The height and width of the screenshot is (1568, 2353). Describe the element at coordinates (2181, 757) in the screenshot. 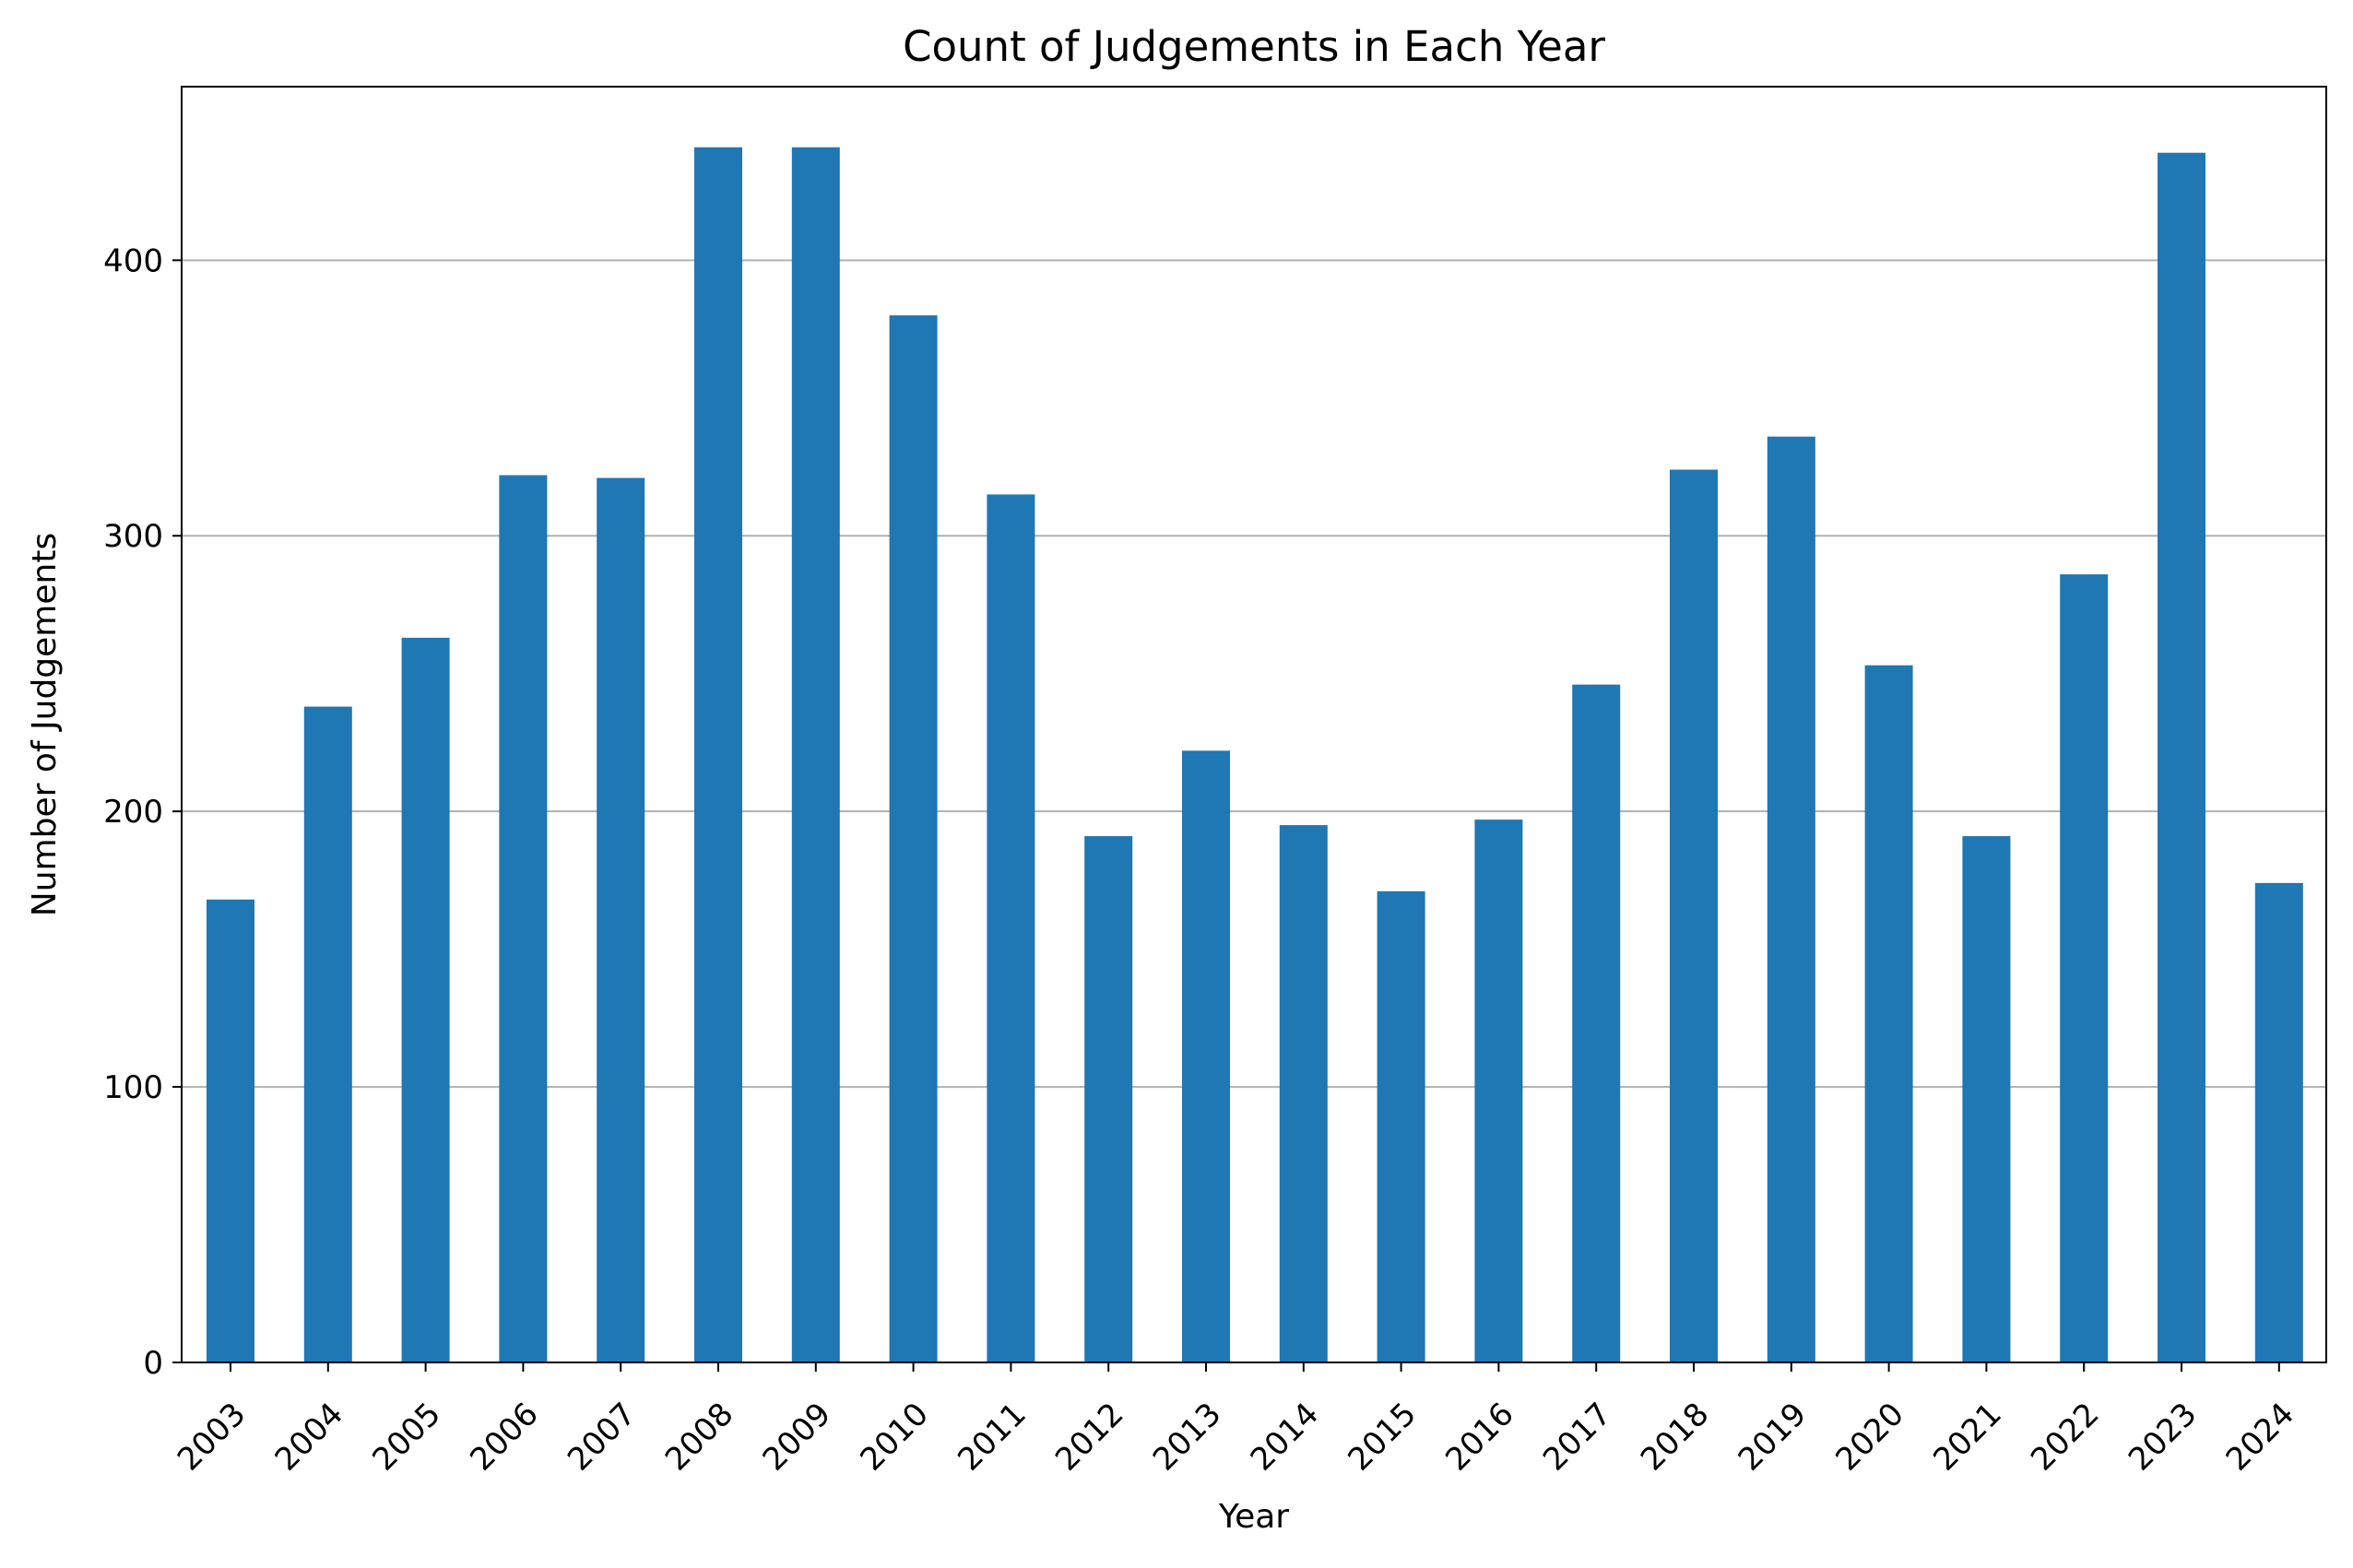

I see `bar-2023` at that location.